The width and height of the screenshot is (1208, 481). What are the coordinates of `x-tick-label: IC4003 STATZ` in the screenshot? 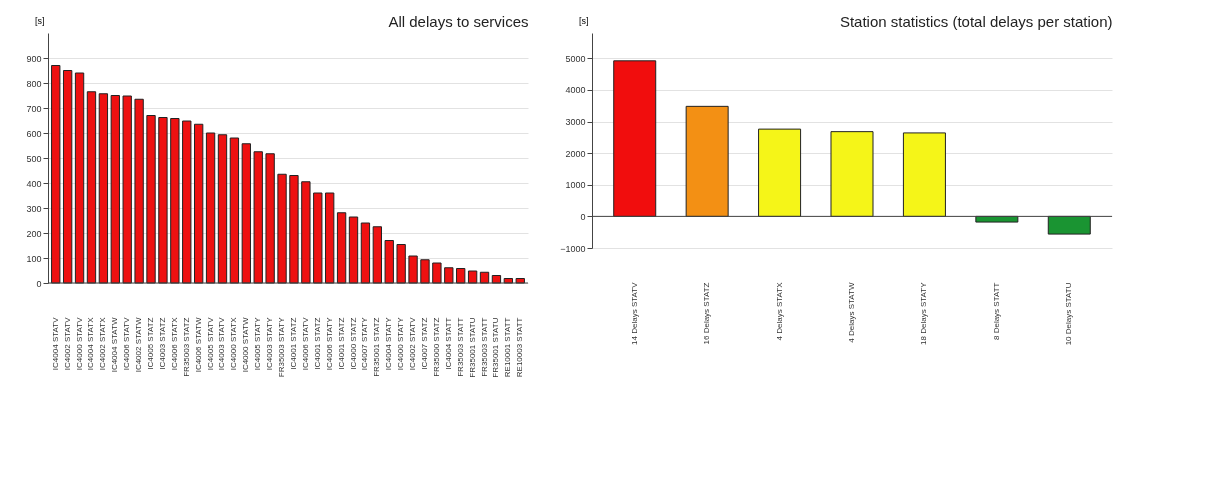 It's located at (162, 343).